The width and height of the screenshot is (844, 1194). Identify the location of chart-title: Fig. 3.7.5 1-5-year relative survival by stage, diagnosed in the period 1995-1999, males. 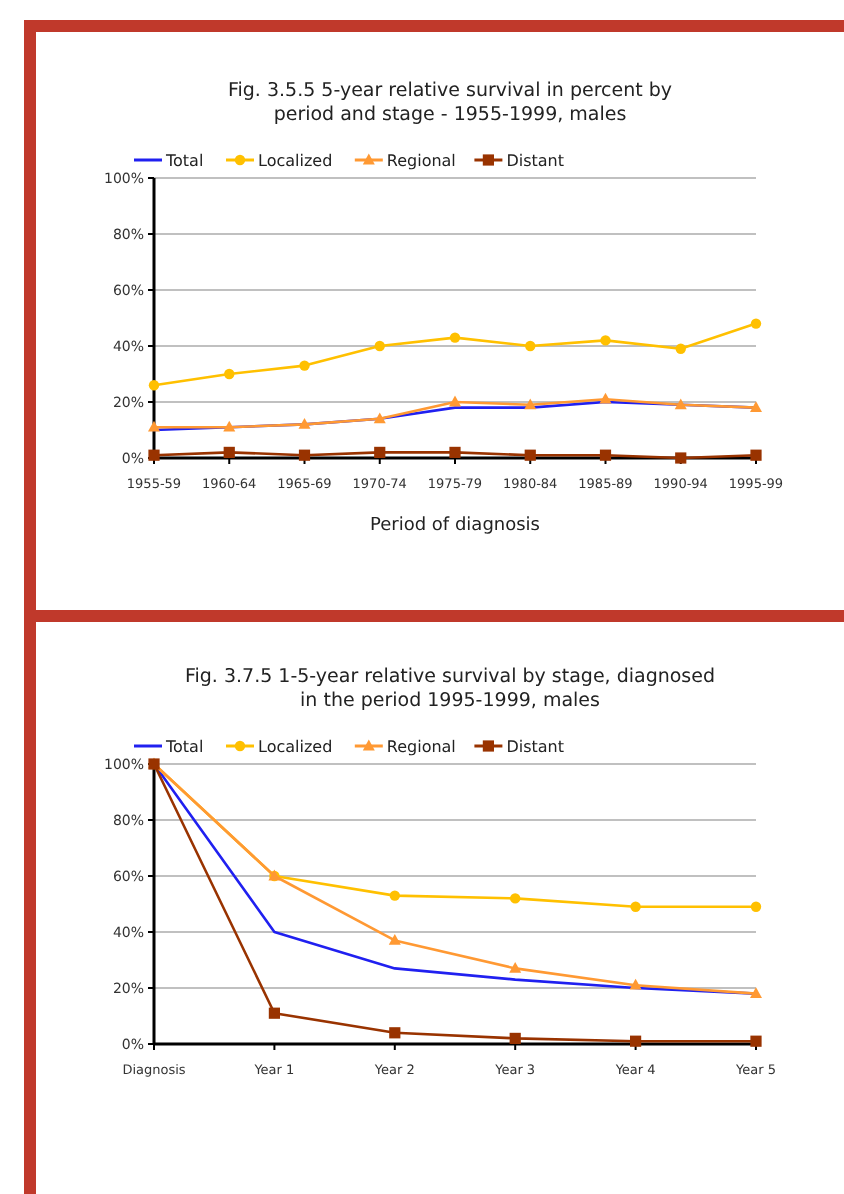
(450, 689).